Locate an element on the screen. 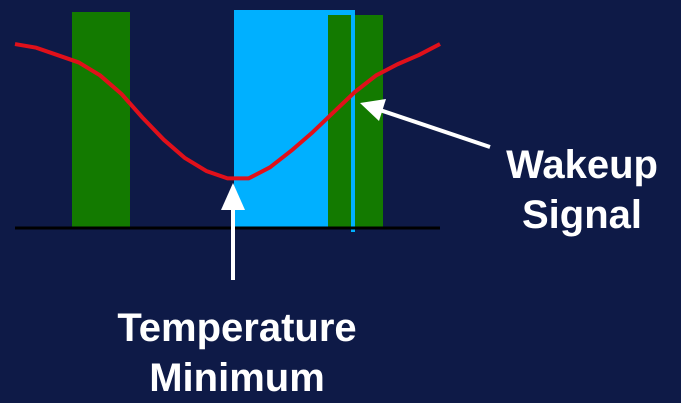 This screenshot has width=681, height=403. text: Temperature Minimum is located at coordinates (237, 353).